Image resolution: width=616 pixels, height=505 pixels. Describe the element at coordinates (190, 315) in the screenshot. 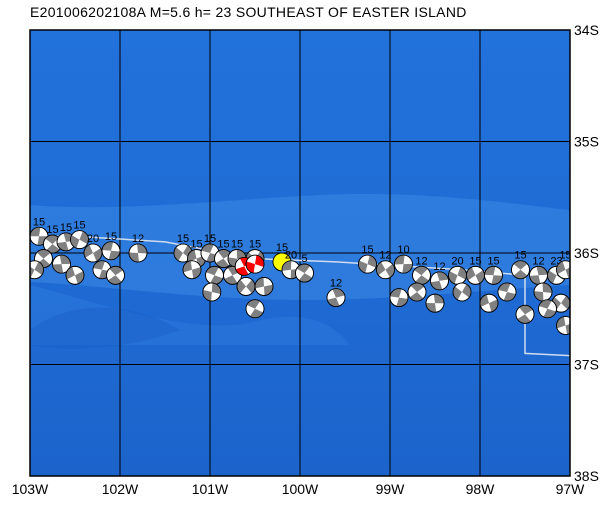

I see `ridge-flank` at that location.